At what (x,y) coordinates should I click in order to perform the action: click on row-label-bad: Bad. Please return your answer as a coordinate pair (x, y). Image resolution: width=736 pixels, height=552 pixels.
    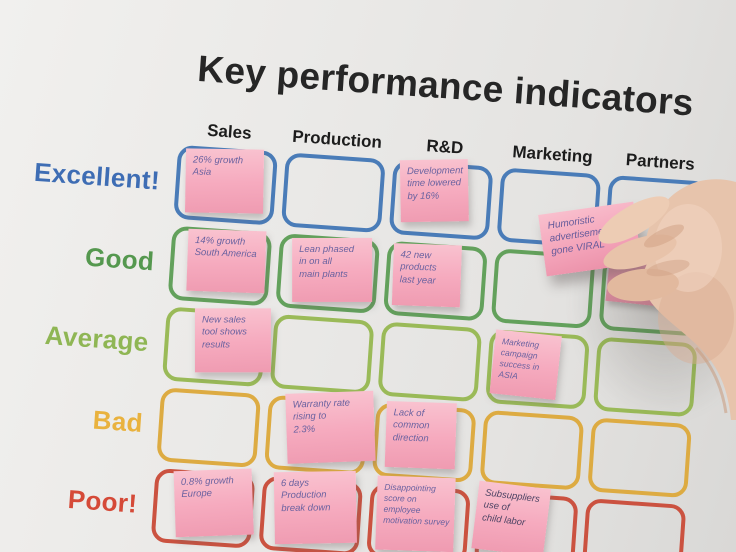
    Looking at the image, I should click on (117, 421).